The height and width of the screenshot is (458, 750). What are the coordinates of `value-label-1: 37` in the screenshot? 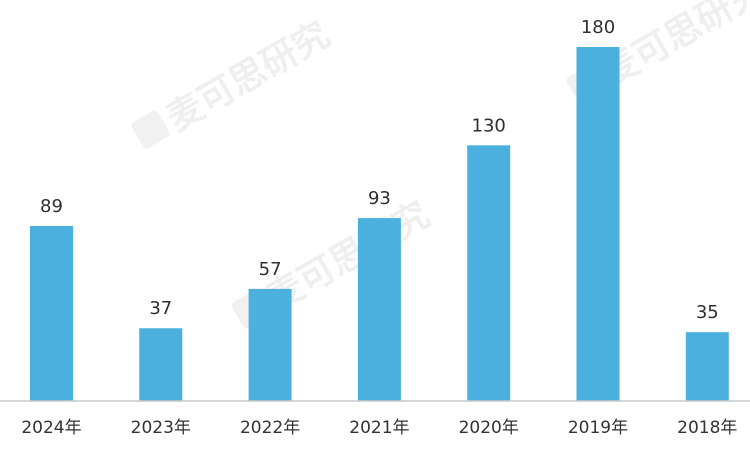 It's located at (160, 308).